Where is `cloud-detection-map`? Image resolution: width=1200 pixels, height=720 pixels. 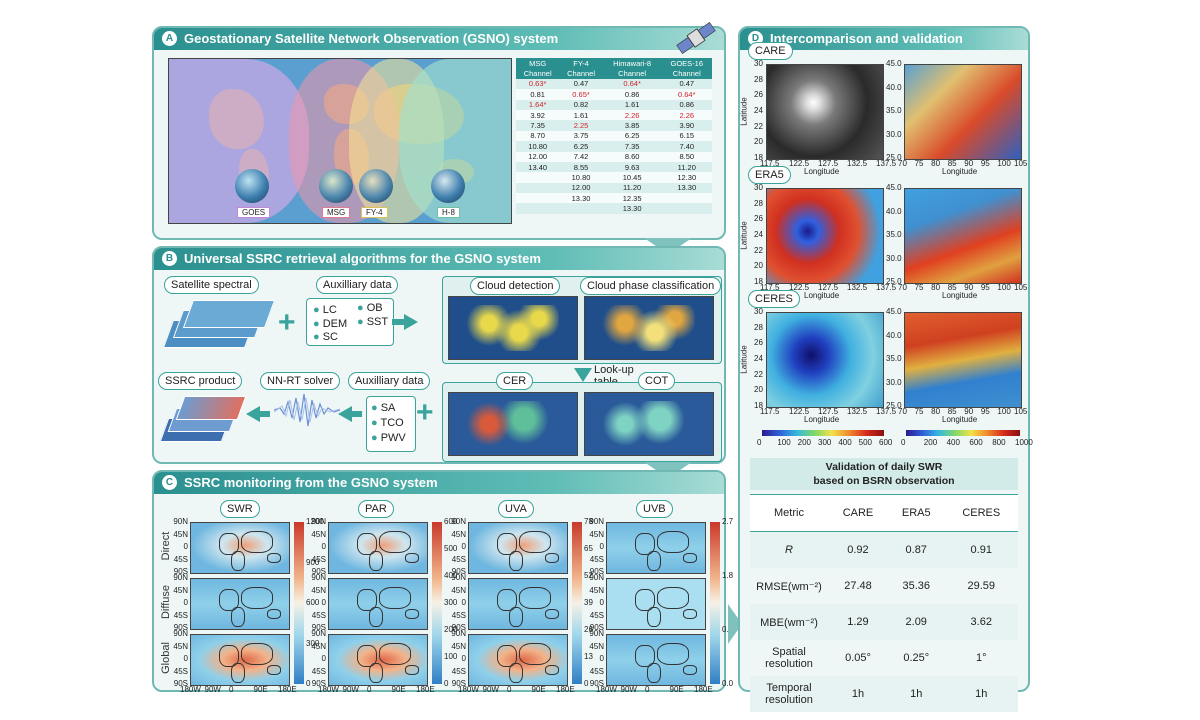 cloud-detection-map is located at coordinates (513, 328).